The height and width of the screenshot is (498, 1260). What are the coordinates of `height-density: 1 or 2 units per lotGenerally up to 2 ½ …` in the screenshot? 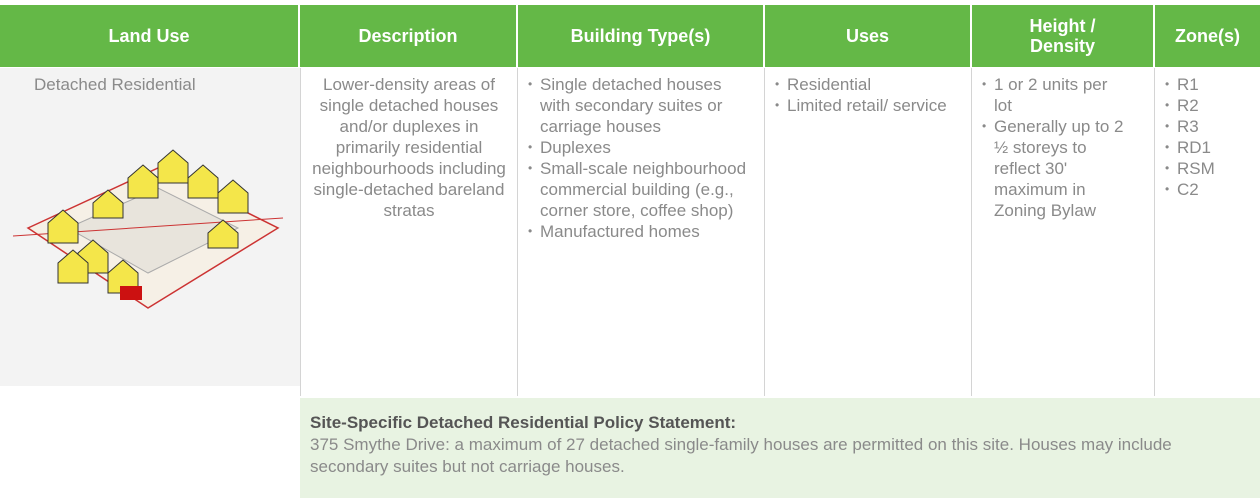 It's located at (1053, 147).